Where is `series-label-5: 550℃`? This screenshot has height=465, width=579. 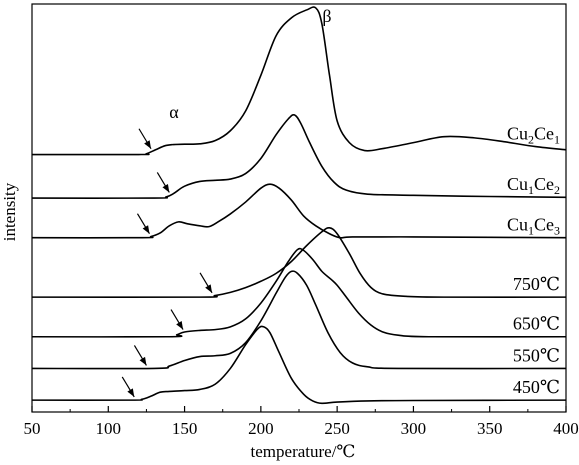 series-label-5: 550℃ is located at coordinates (536, 355).